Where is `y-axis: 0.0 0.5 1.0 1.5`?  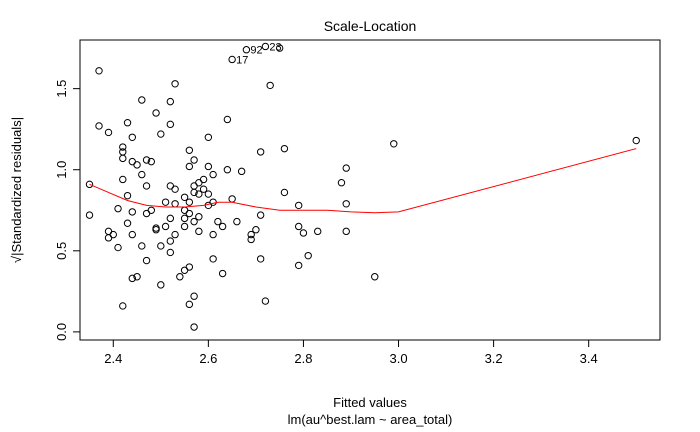 y-axis: 0.0 0.5 1.0 1.5 is located at coordinates (67, 210).